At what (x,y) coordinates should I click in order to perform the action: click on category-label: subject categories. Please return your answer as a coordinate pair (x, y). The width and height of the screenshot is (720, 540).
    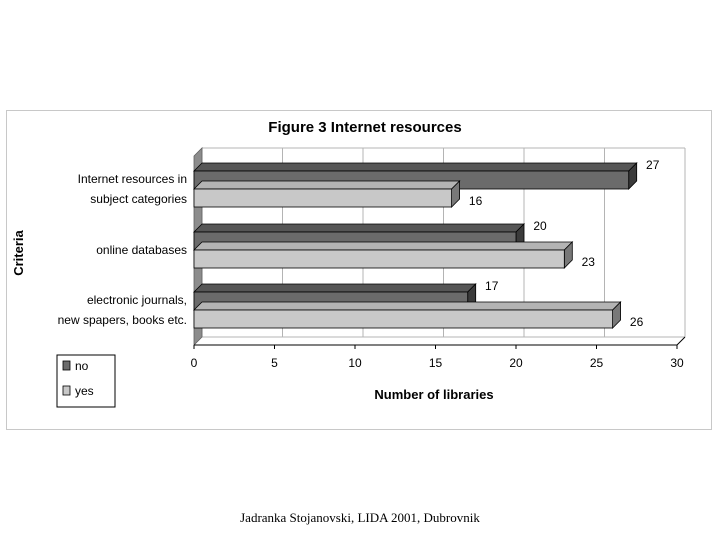
    Looking at the image, I should click on (138, 199).